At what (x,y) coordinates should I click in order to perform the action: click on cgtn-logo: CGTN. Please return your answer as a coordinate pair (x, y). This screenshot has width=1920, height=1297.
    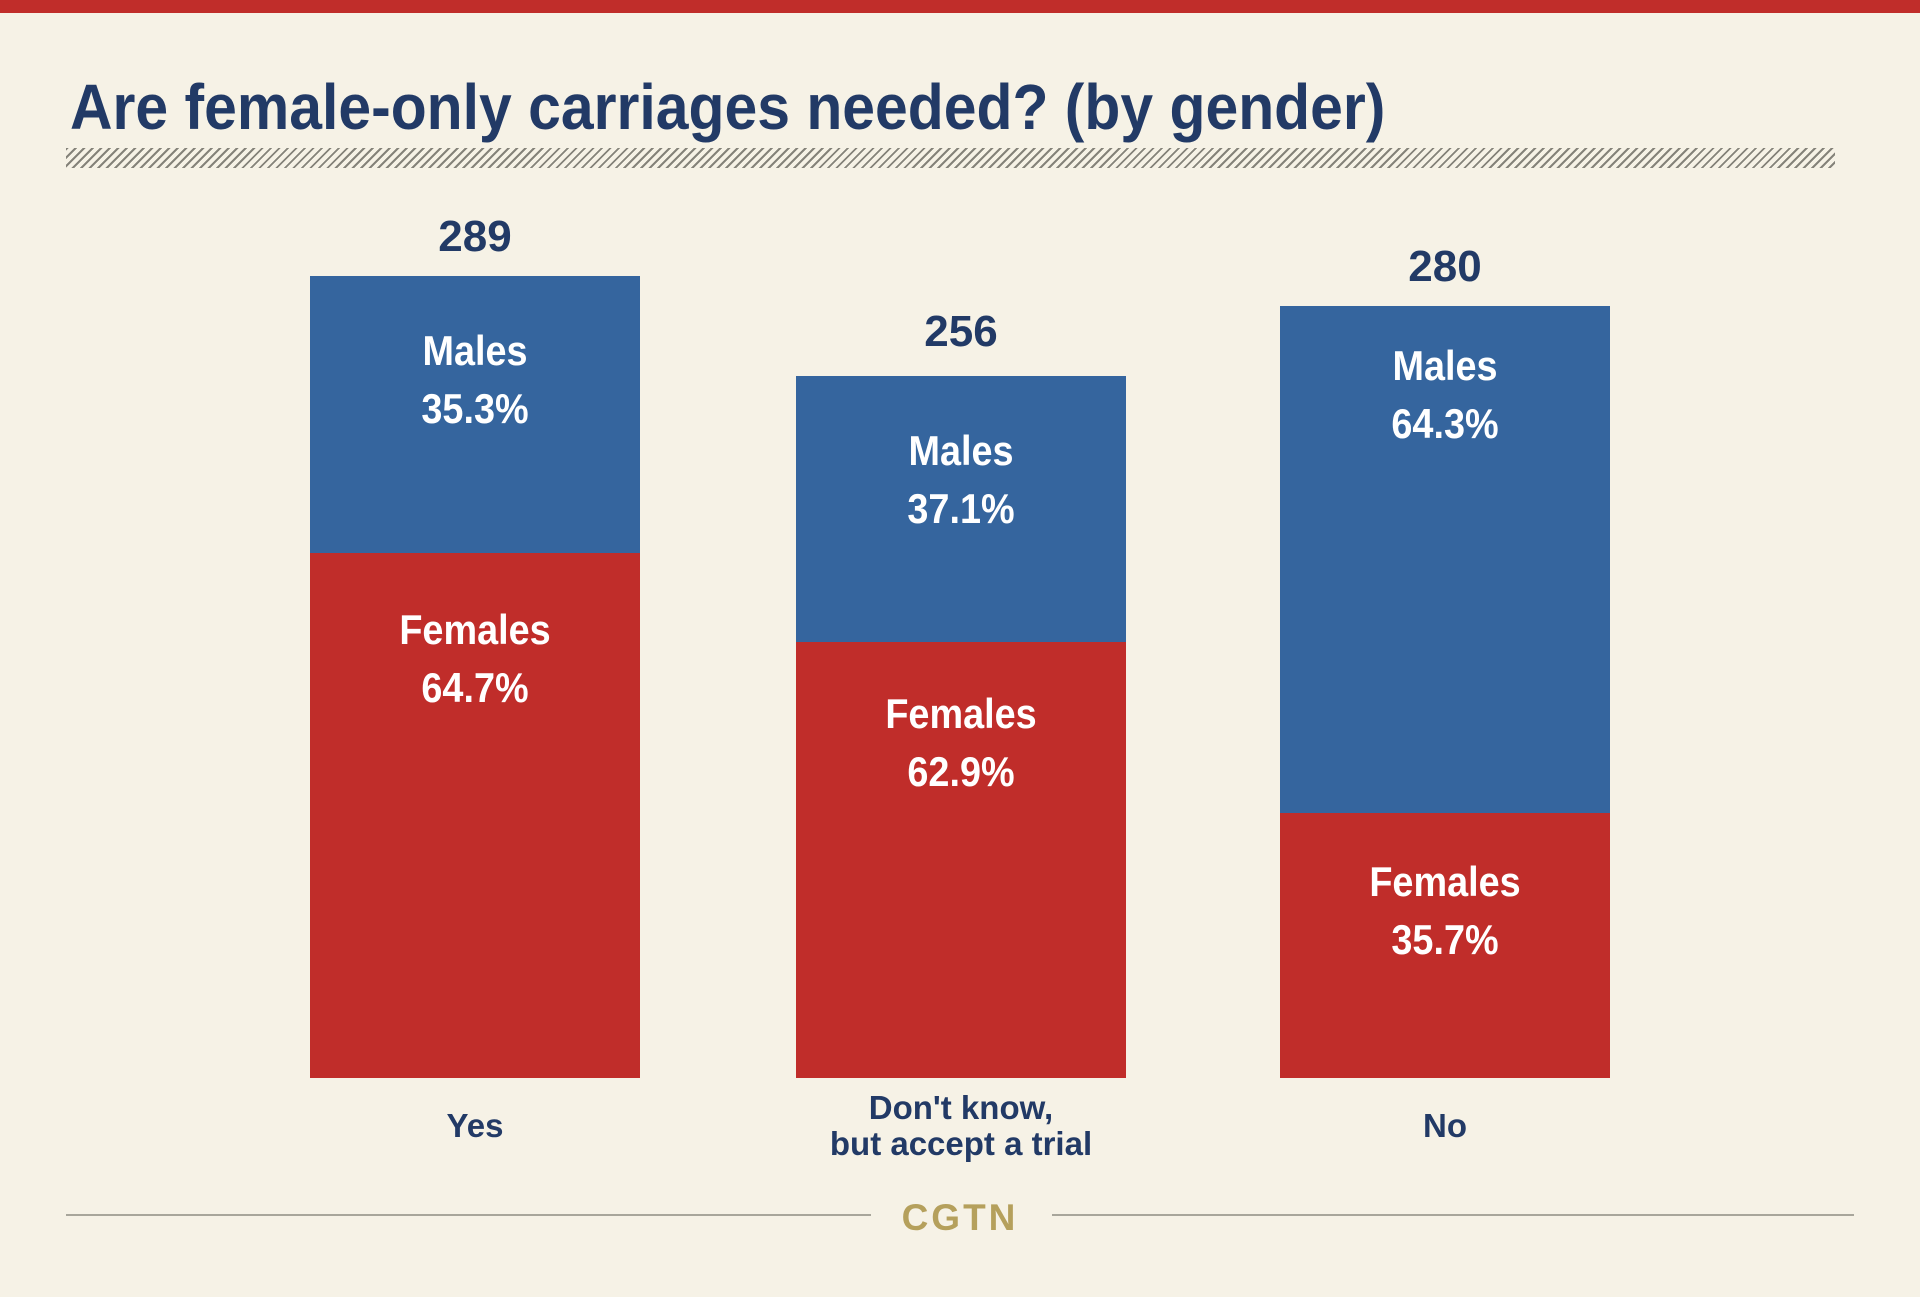
    Looking at the image, I should click on (960, 1217).